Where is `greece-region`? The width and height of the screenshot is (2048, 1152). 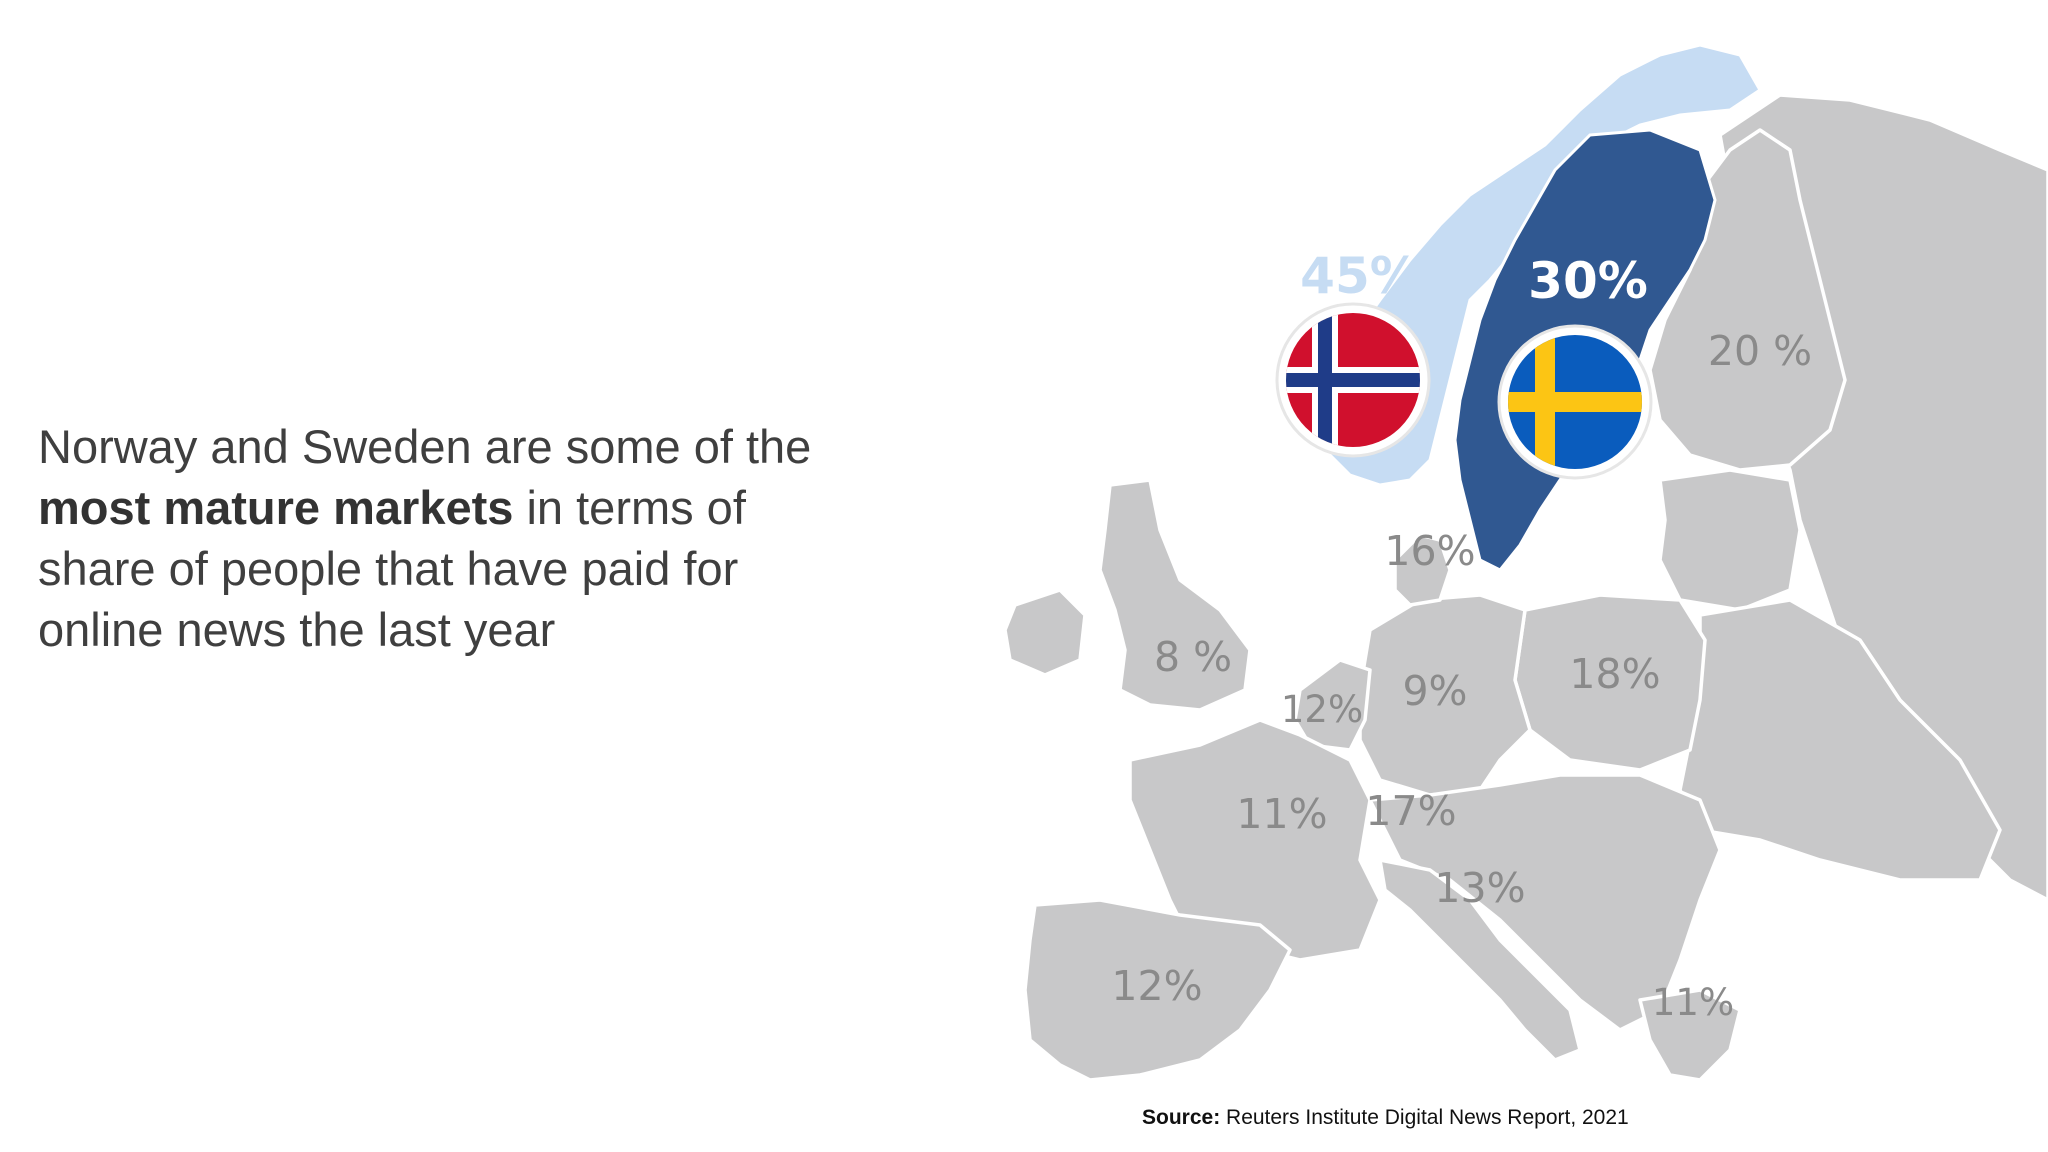 greece-region is located at coordinates (1690, 1035).